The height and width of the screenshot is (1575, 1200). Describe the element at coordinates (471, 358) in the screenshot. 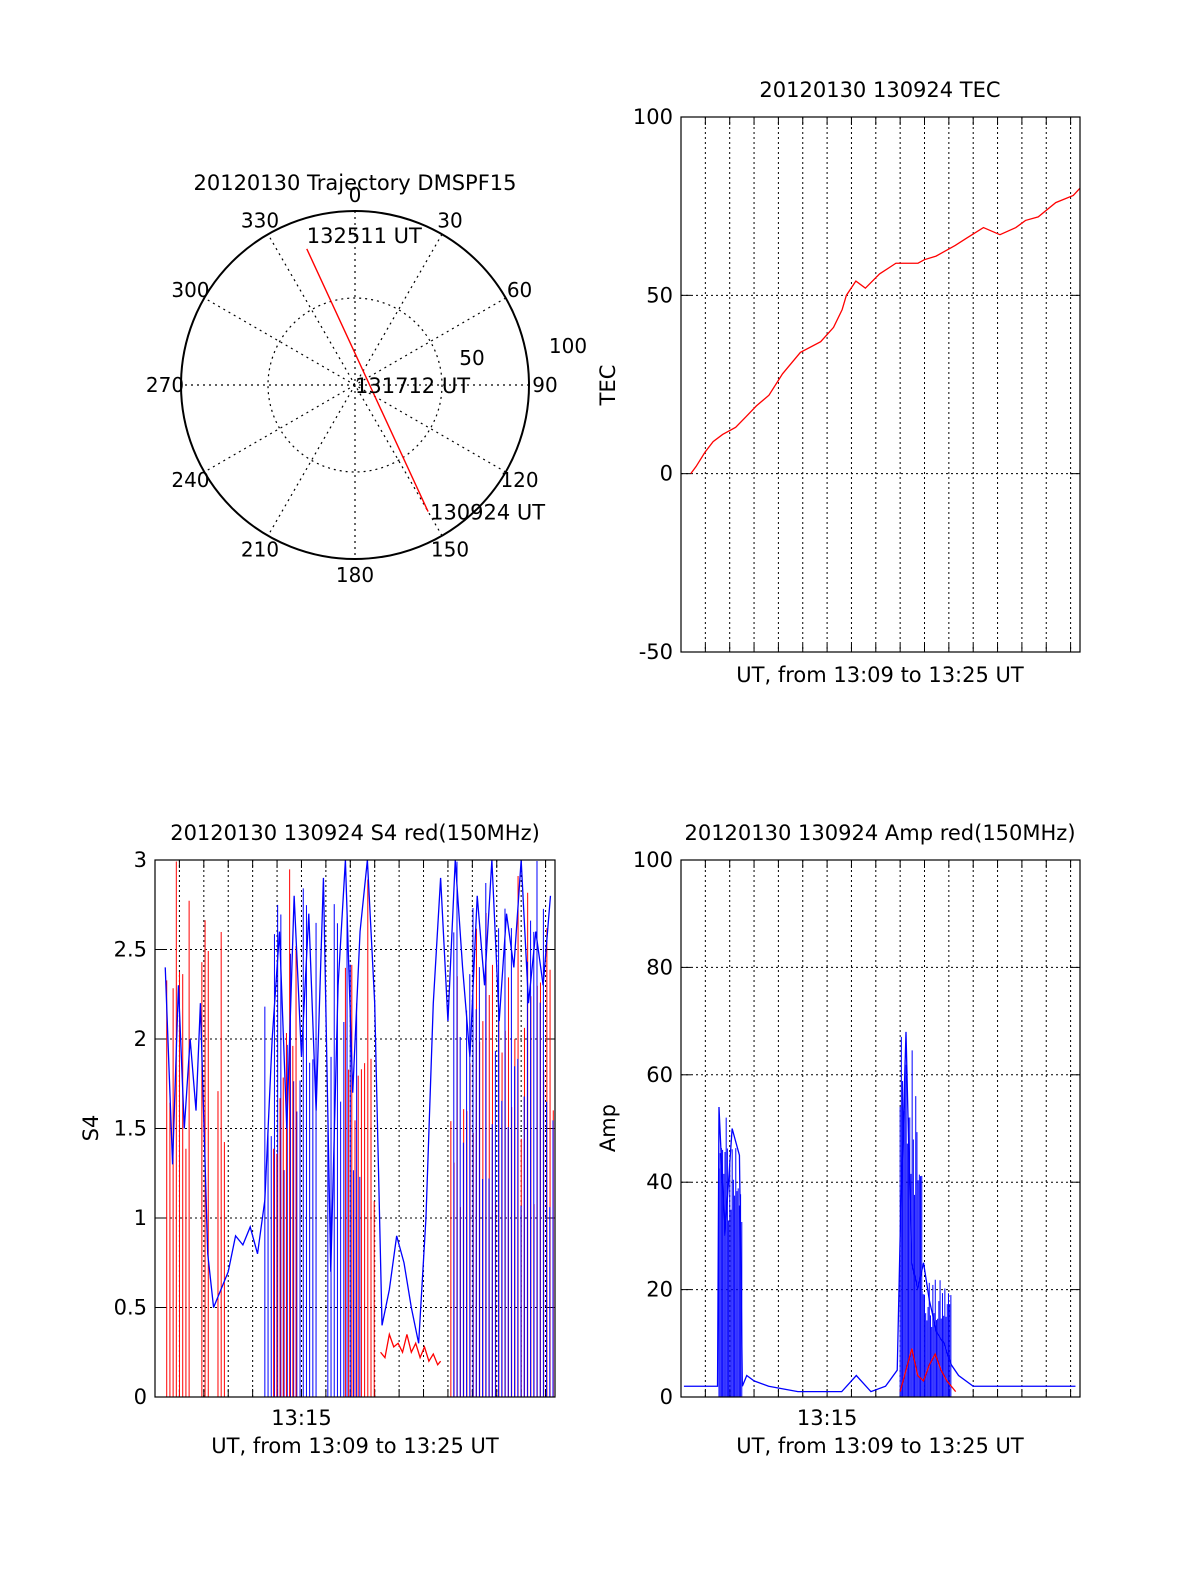

I see `polar-radial-label: 50` at that location.